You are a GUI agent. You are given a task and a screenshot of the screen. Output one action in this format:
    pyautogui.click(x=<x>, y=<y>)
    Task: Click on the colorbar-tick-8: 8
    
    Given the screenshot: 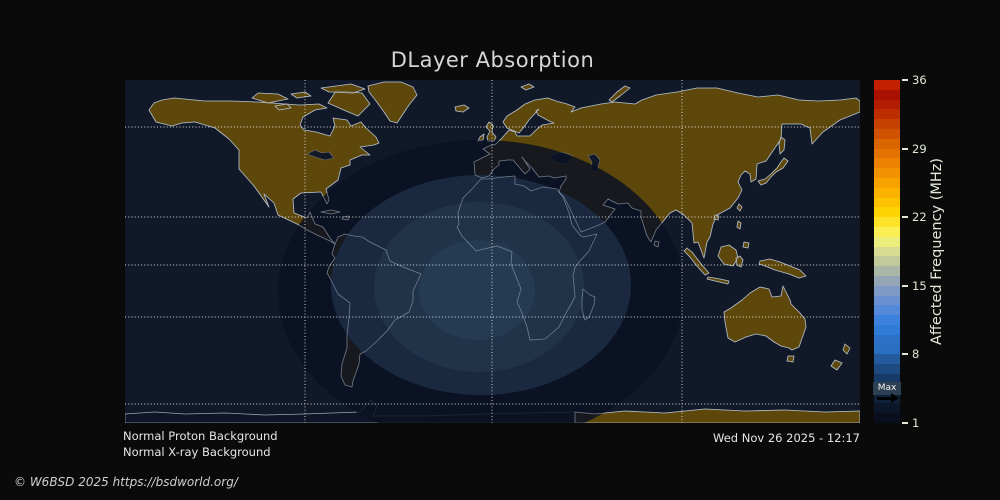 What is the action you would take?
    pyautogui.click(x=910, y=354)
    